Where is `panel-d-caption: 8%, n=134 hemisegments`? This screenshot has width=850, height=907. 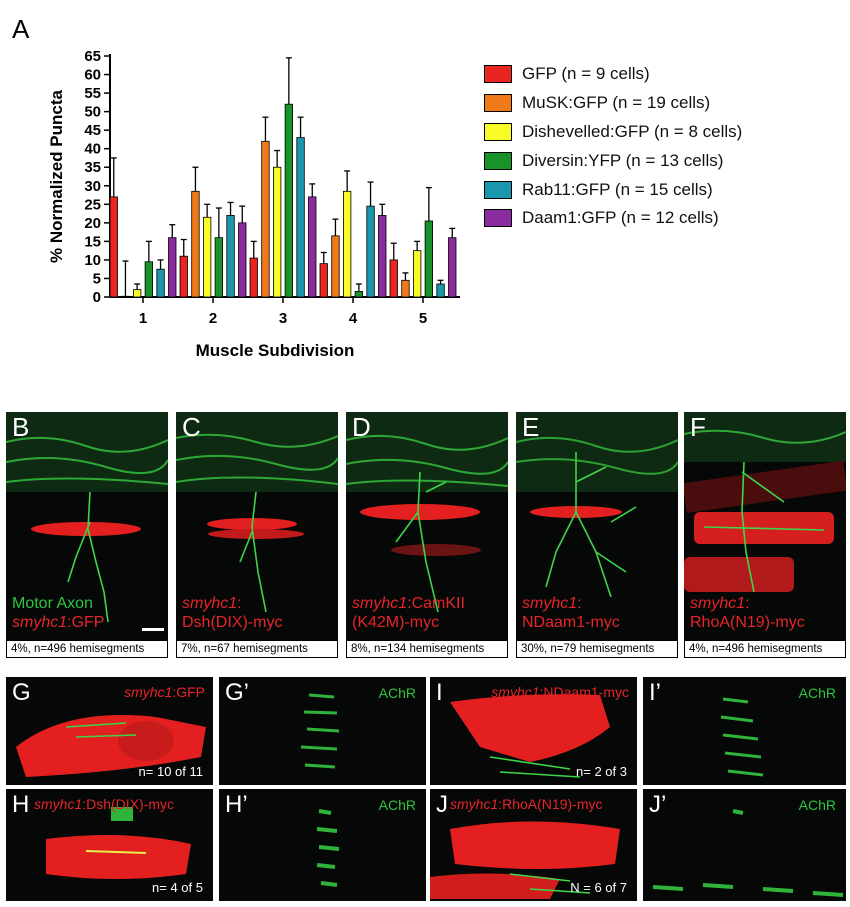
panel-d-caption: 8%, n=134 hemisegments is located at coordinates (427, 649).